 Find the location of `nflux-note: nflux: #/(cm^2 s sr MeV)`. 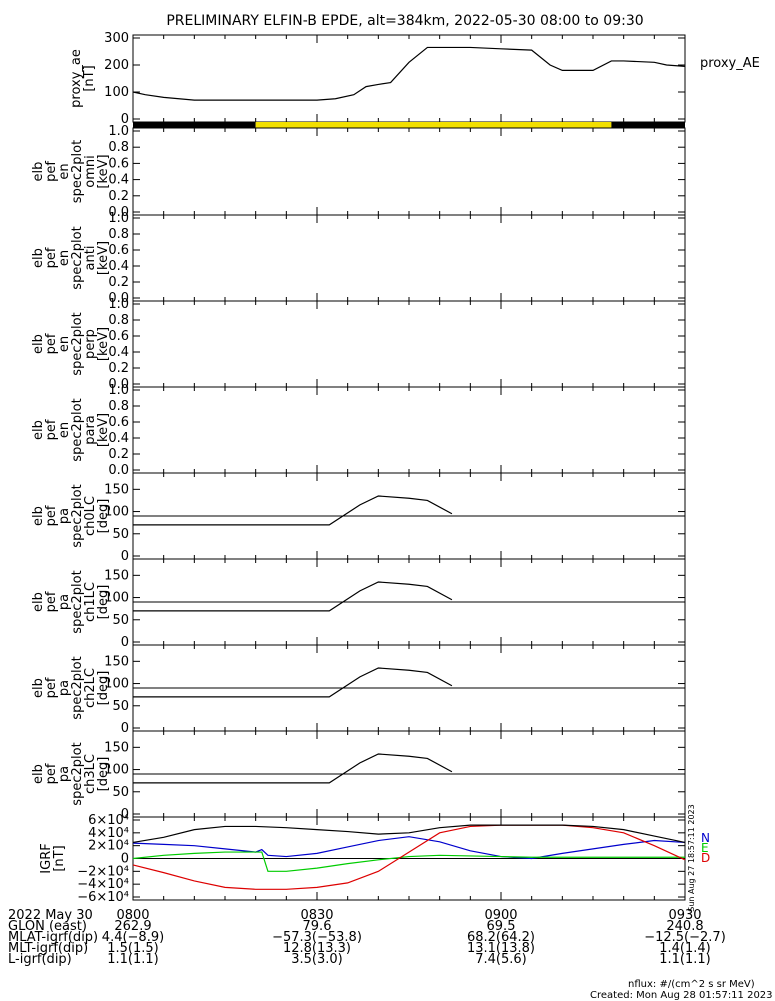

nflux-note: nflux: #/(cm^2 s sr MeV) is located at coordinates (691, 984).